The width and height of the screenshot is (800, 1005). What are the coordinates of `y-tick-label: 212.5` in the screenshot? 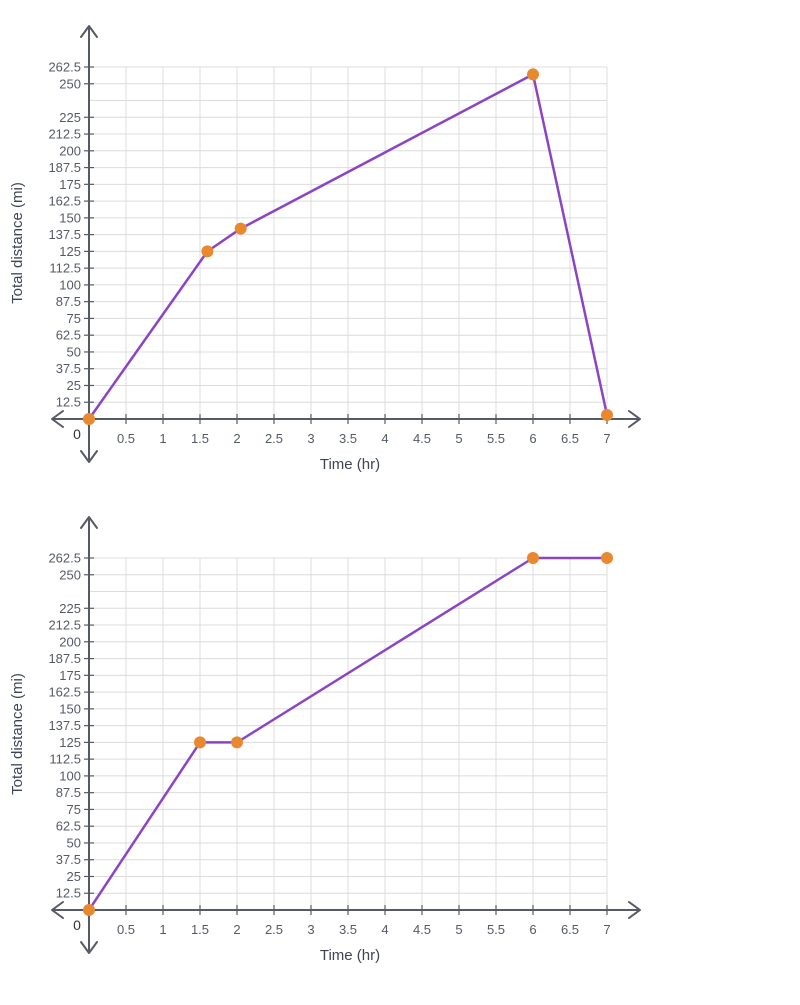 It's located at (64, 625).